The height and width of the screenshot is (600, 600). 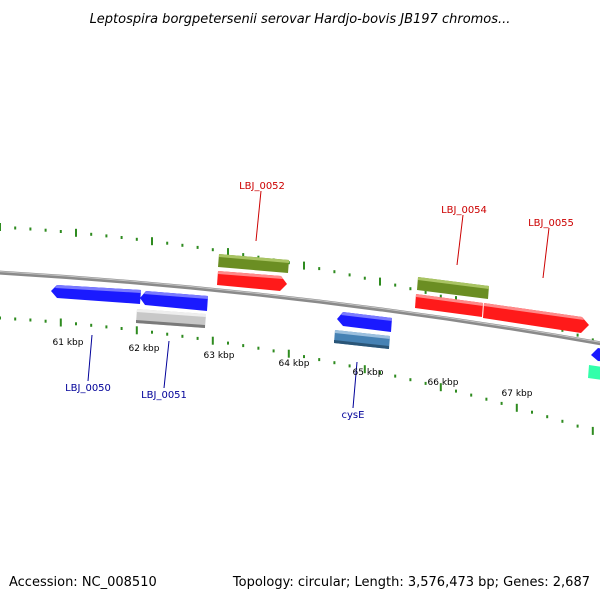 I want to click on feature-red-1-shine, so click(x=250, y=275).